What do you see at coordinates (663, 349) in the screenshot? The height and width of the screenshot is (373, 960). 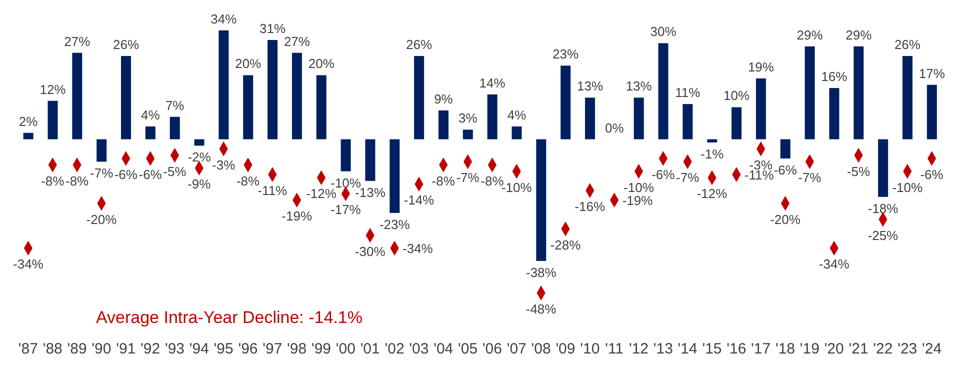 I see `x-tick-label: '13` at bounding box center [663, 349].